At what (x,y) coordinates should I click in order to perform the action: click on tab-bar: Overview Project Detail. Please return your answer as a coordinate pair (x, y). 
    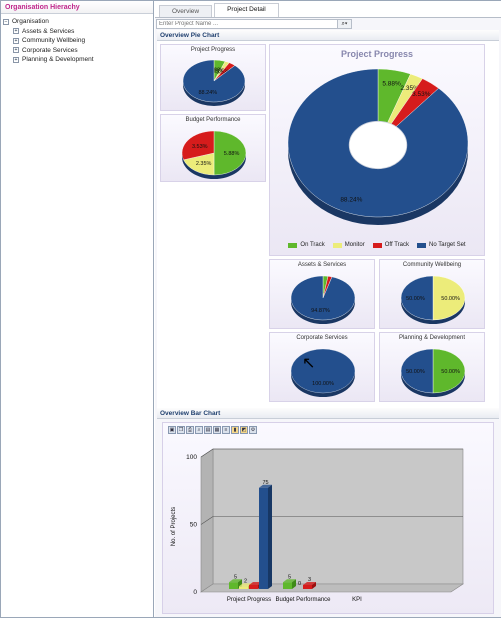
    Looking at the image, I should click on (328, 9).